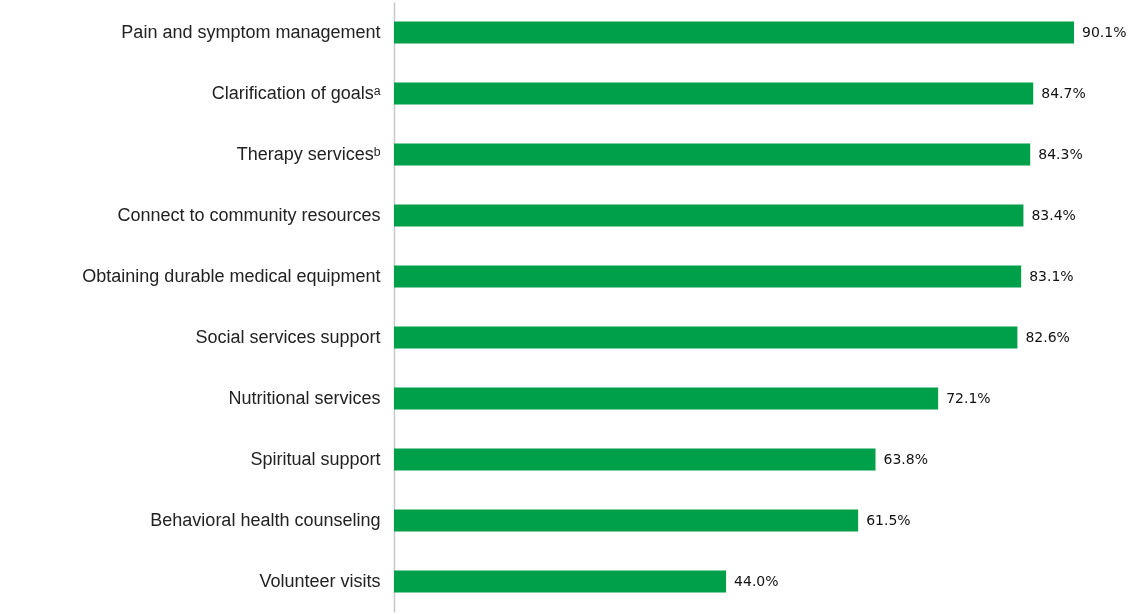  Describe the element at coordinates (308, 153) in the screenshot. I see `y-tick-label: Therapy servicesᵇ` at that location.